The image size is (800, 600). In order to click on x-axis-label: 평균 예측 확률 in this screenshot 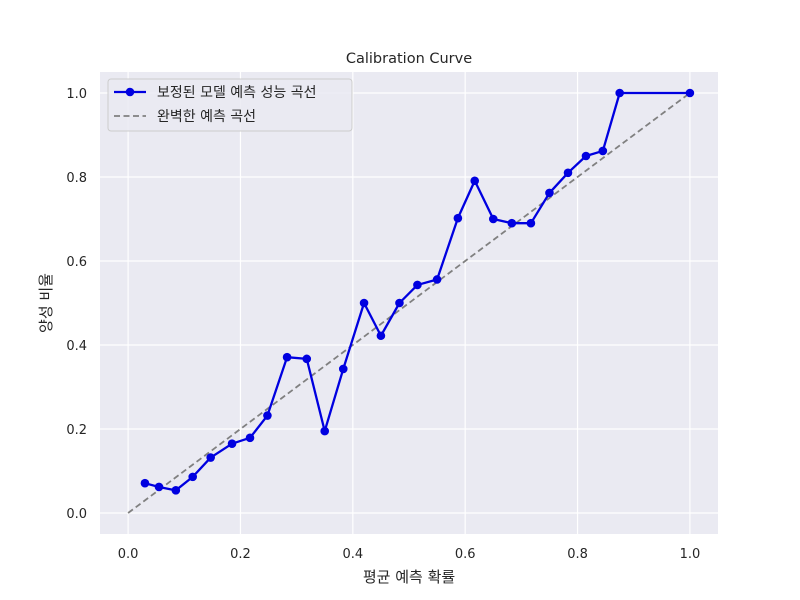, I will do `click(409, 577)`.